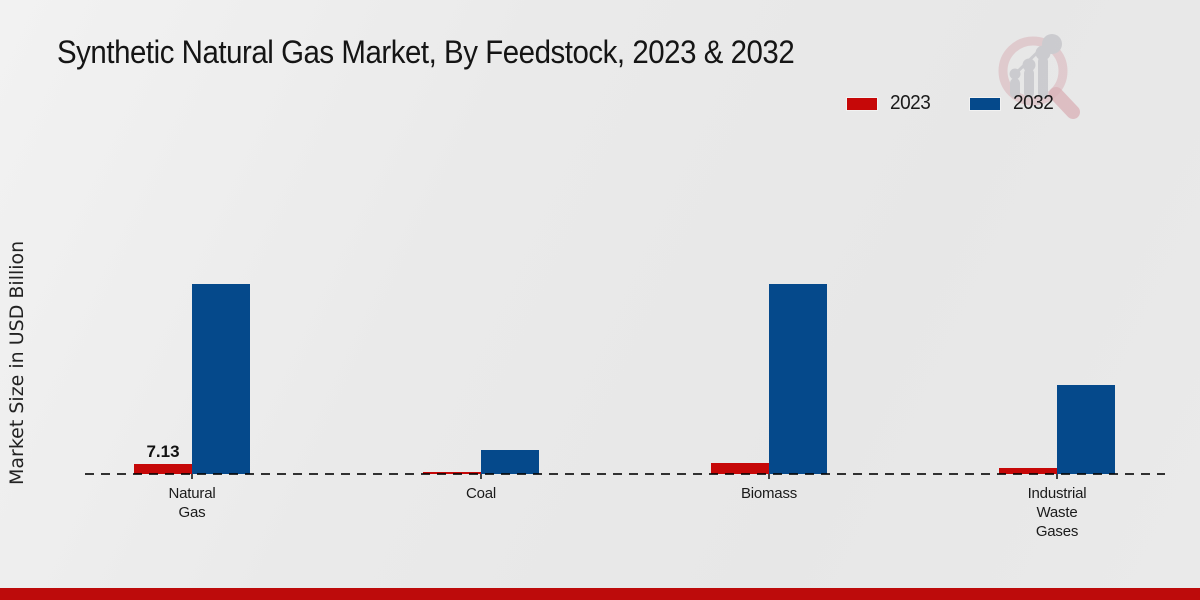  I want to click on legend-swatch-2032, so click(984, 103).